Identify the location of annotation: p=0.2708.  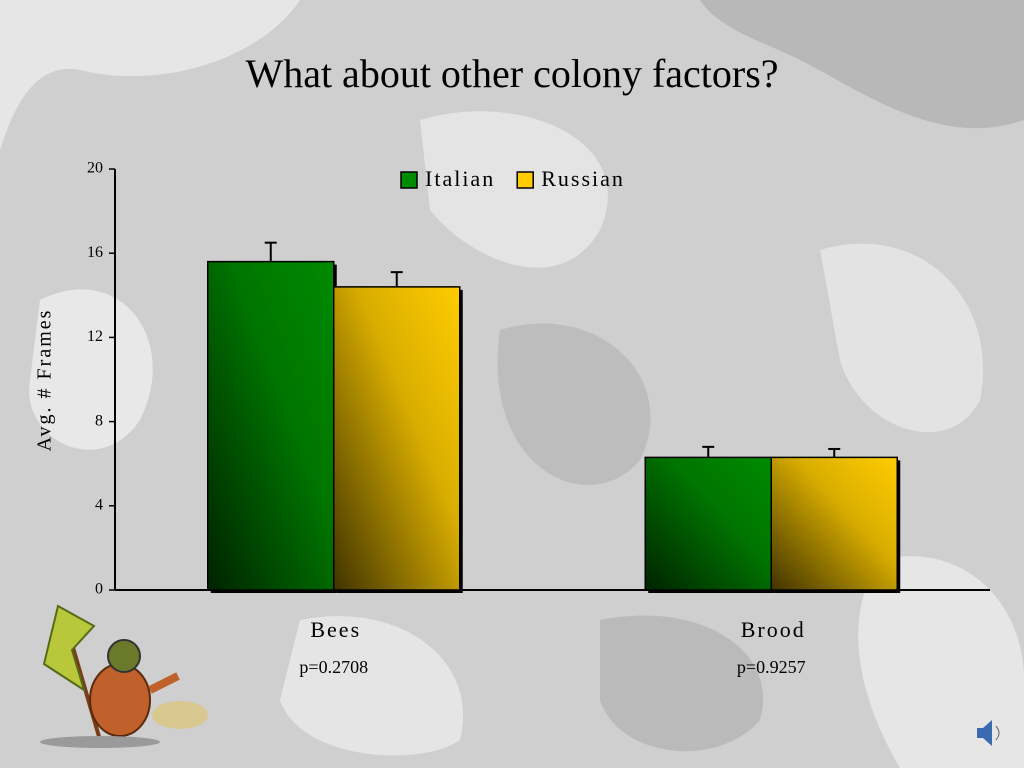
(333, 667).